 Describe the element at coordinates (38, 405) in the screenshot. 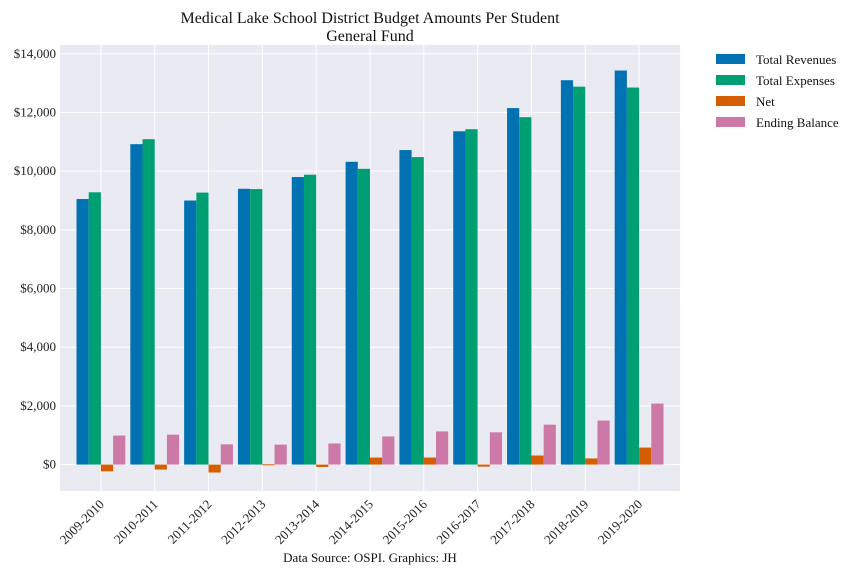

I see `y-tick-label: $2,000` at that location.